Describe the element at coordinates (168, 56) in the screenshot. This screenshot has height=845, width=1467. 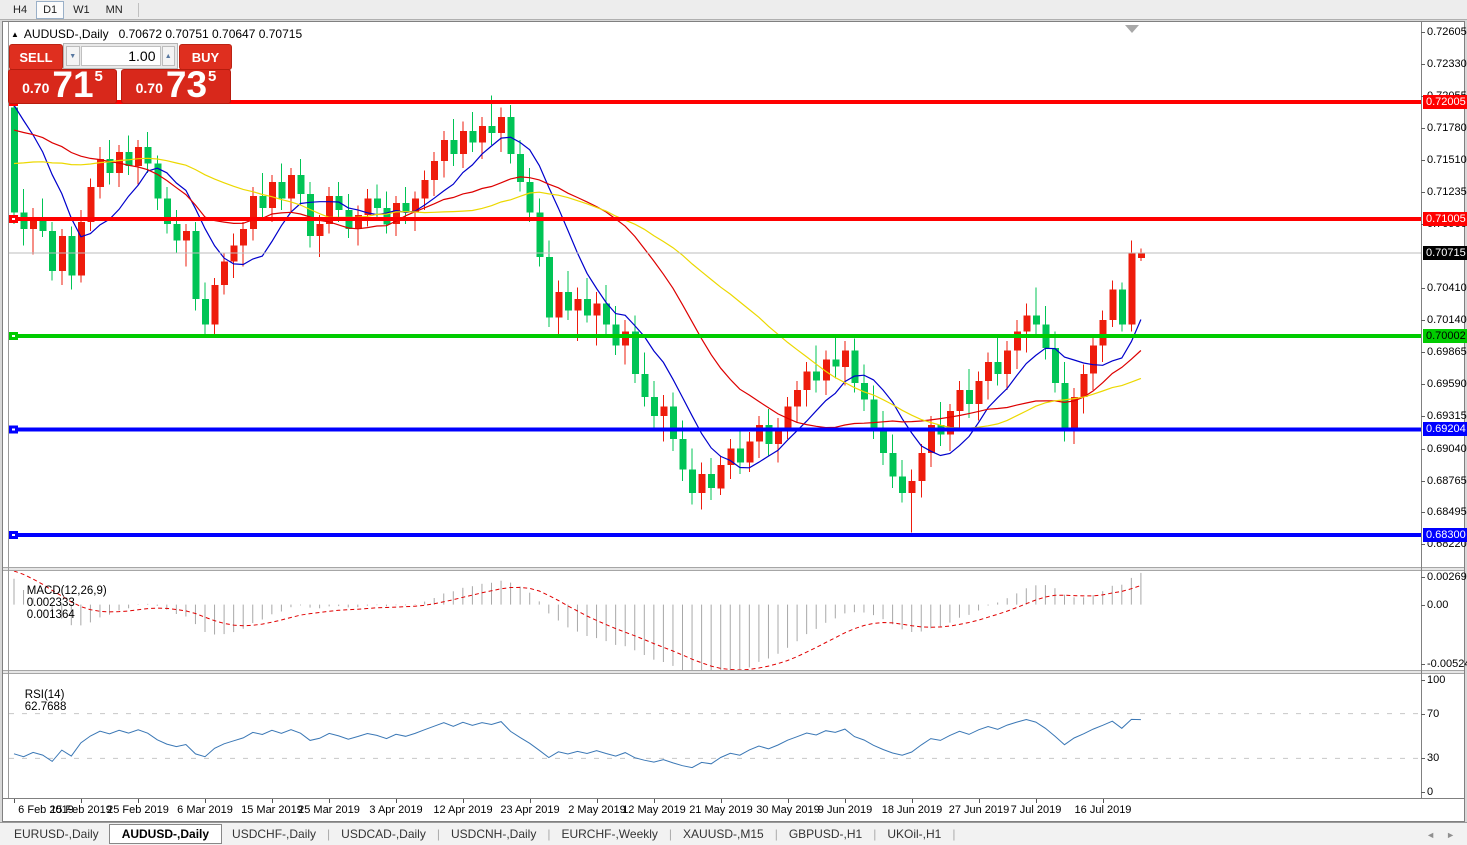
I see `volume-increase-button: ▲` at that location.